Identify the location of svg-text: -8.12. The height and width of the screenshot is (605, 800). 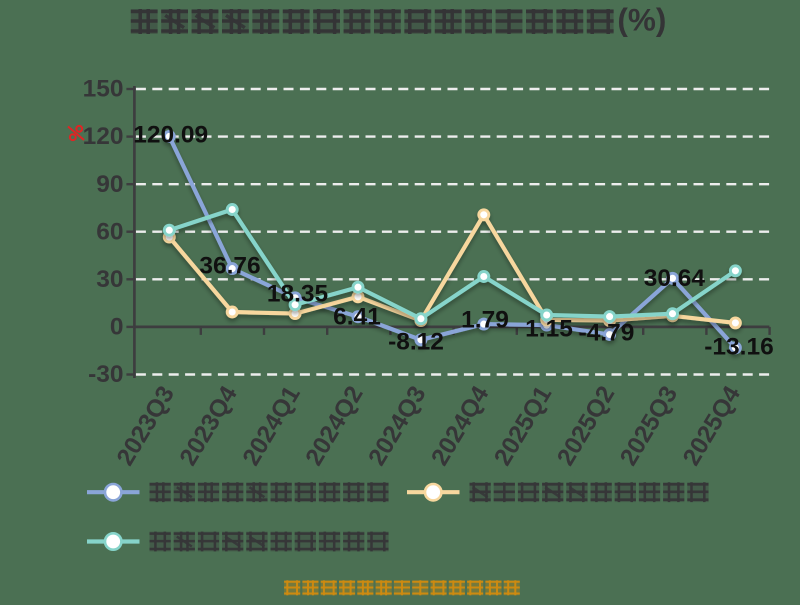
(416, 342).